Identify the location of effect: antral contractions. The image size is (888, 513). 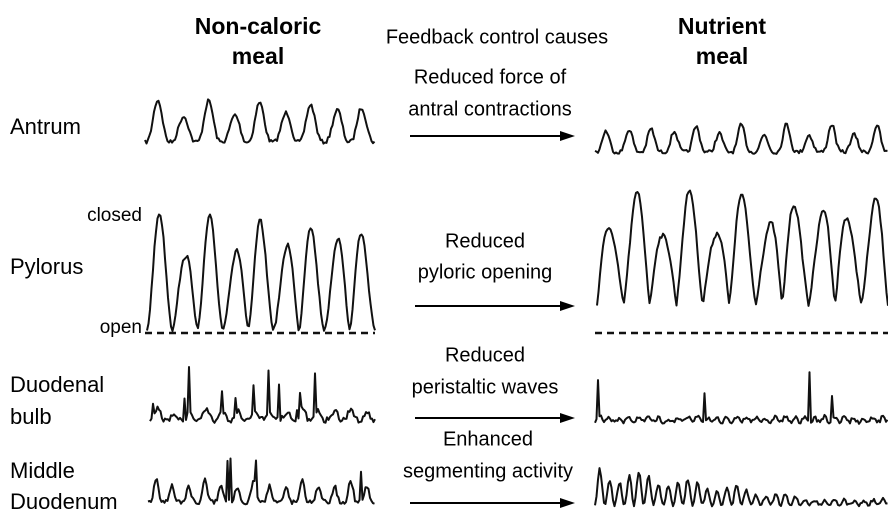
(489, 109).